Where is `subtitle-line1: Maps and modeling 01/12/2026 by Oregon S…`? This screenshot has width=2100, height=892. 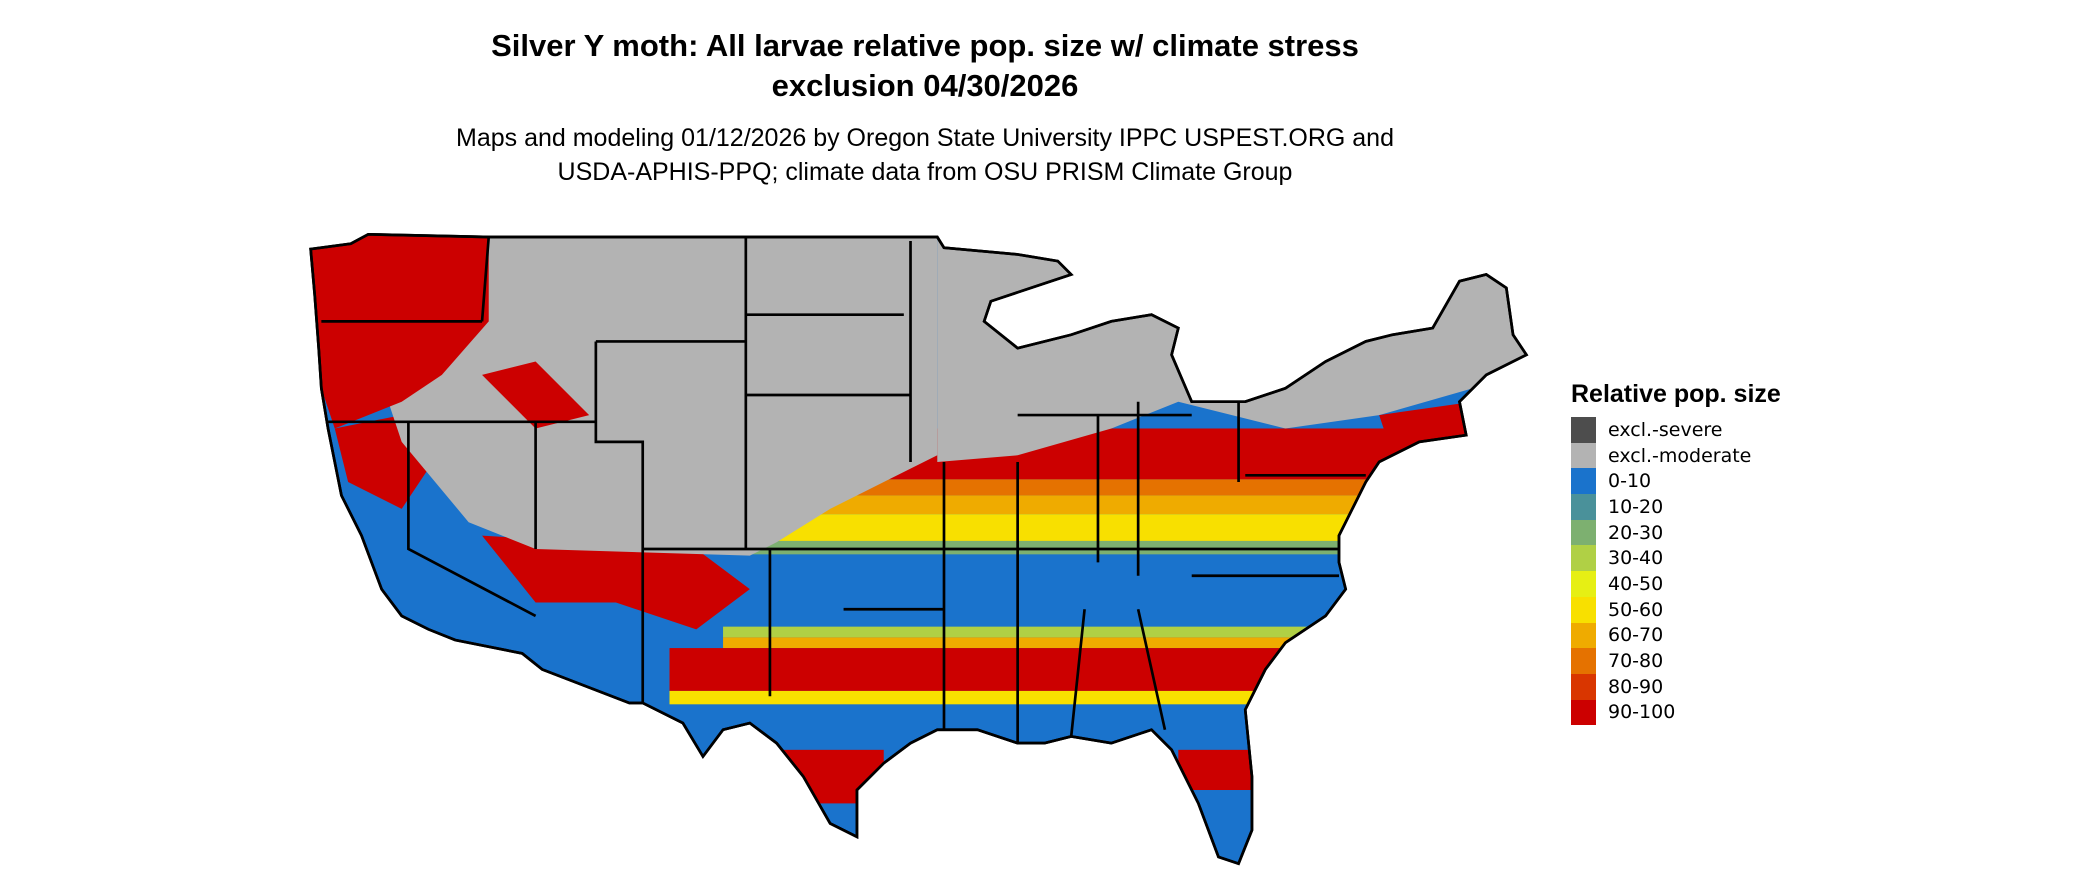
subtitle-line1: Maps and modeling 01/12/2026 by Oregon S… is located at coordinates (925, 138).